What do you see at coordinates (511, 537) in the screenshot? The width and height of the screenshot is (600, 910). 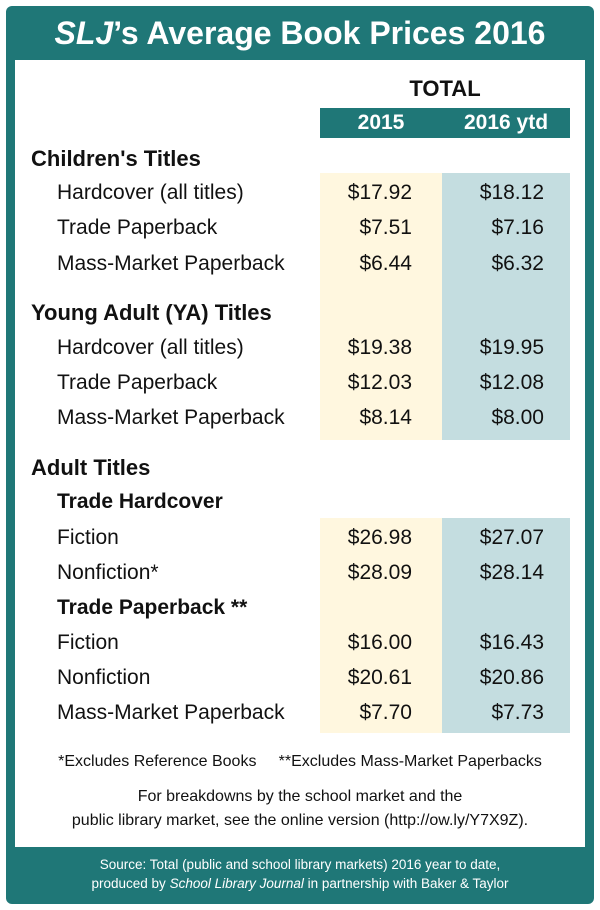 I see `value-2016: $27.07` at bounding box center [511, 537].